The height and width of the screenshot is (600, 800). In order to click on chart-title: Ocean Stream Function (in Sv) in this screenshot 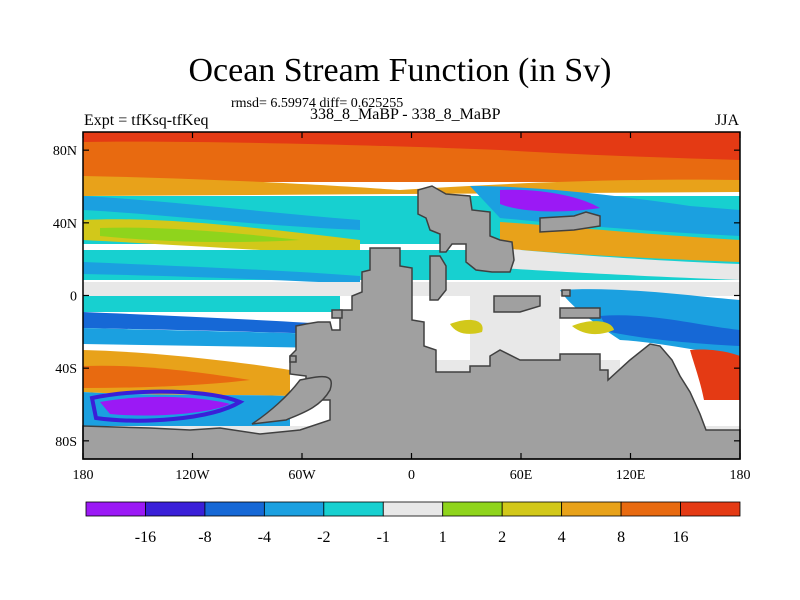, I will do `click(400, 70)`.